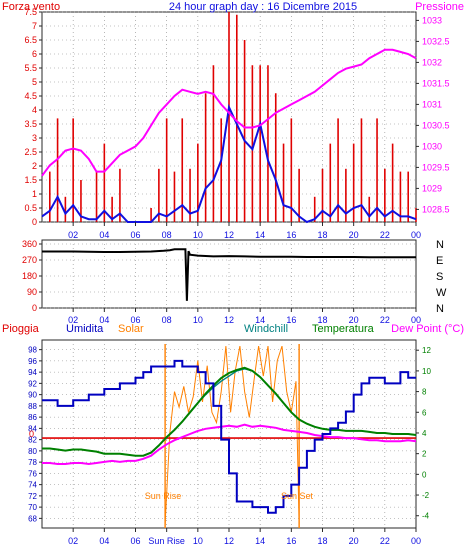 Image resolution: width=466 pixels, height=555 pixels. What do you see at coordinates (244, 231) in the screenshot?
I see `wind-x-ticks: 02 04 06 08 10 12 14 16 18 20 22 00` at bounding box center [244, 231].